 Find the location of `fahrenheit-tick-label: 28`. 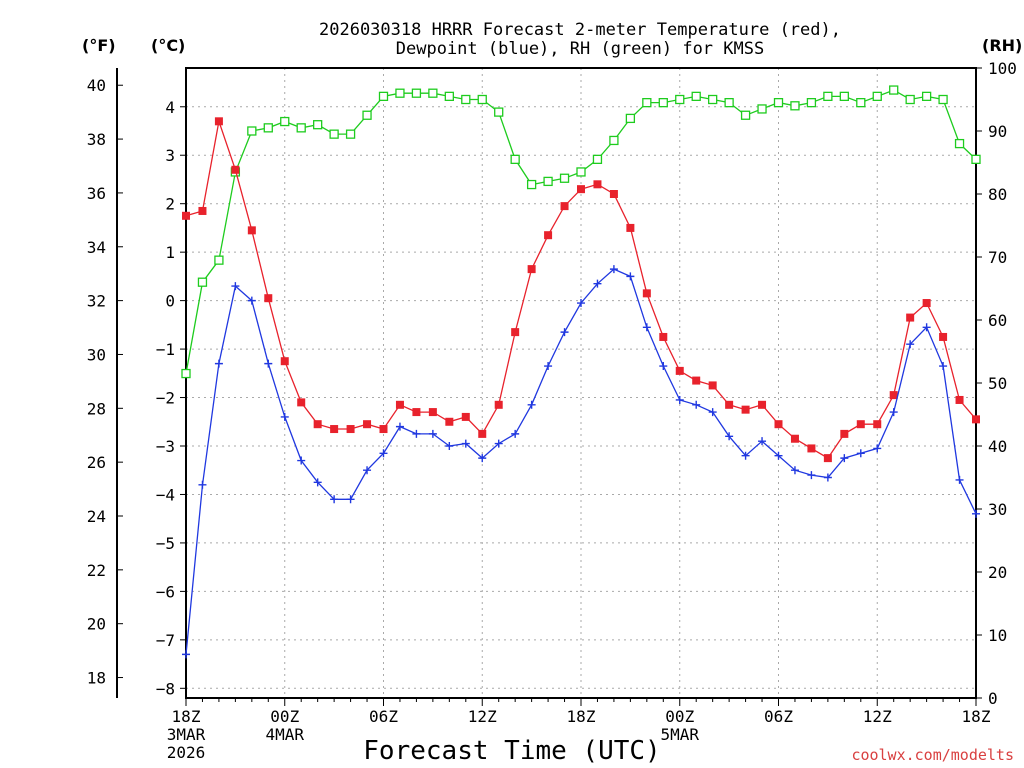

fahrenheit-tick-label: 28 is located at coordinates (96, 408).